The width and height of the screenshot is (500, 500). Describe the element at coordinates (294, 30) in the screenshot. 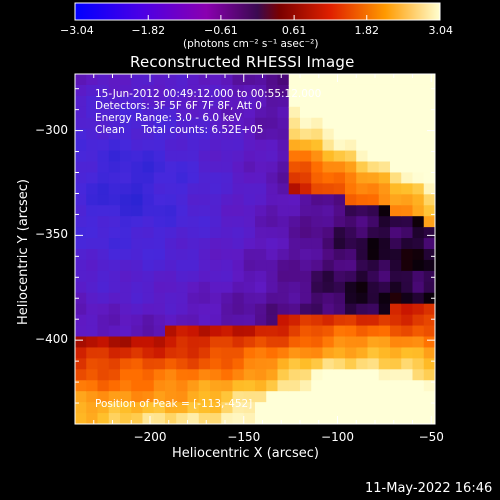

I see `colorbar-tick-label: 0.61` at that location.